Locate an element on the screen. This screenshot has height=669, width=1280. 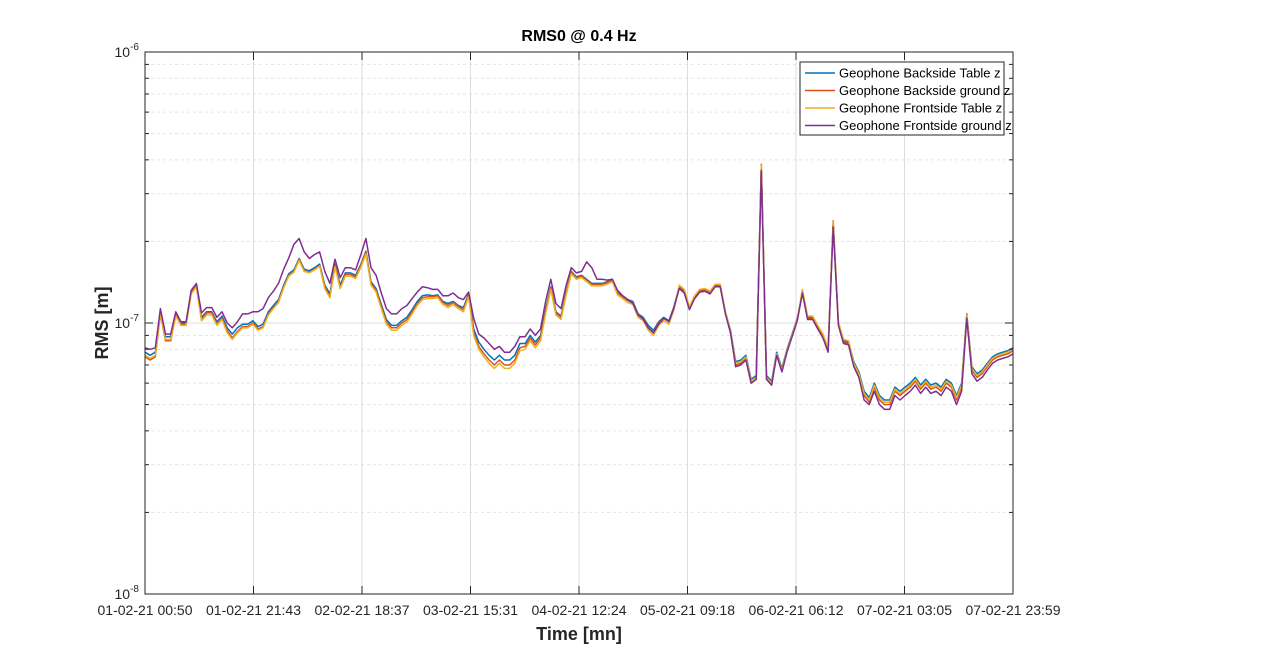
y-tick-exponent: -6 is located at coordinates (134, 47).